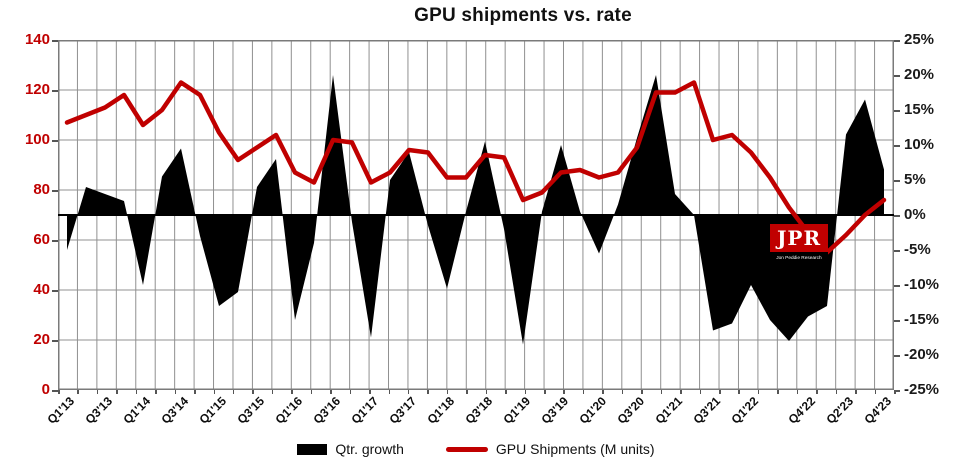  What do you see at coordinates (630, 410) in the screenshot?
I see `x-axis-label: Q3'20` at bounding box center [630, 410].